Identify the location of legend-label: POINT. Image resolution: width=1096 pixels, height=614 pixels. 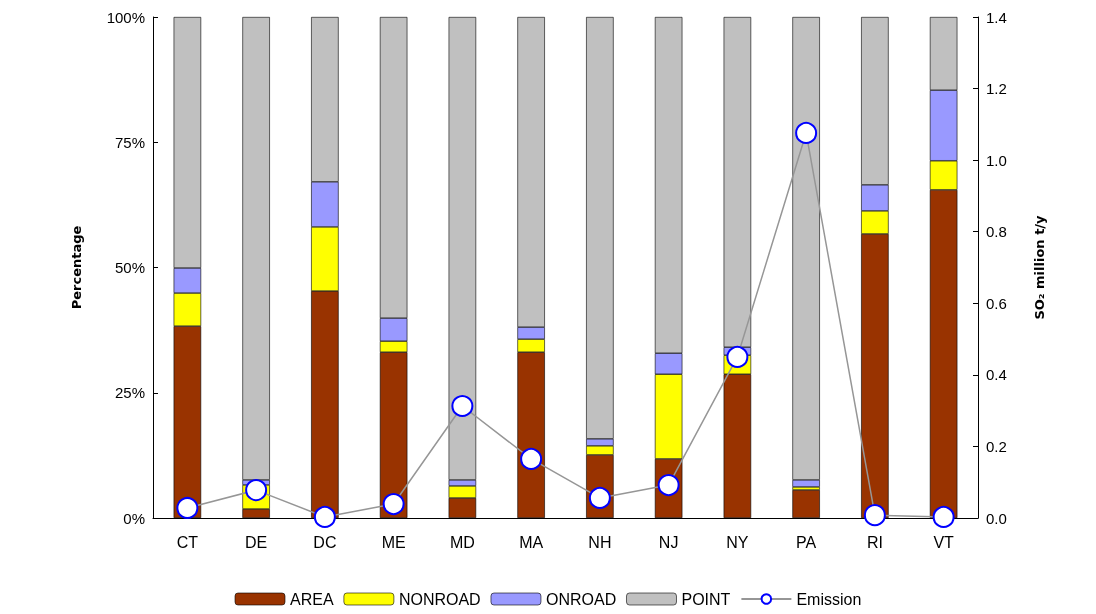
(706, 599).